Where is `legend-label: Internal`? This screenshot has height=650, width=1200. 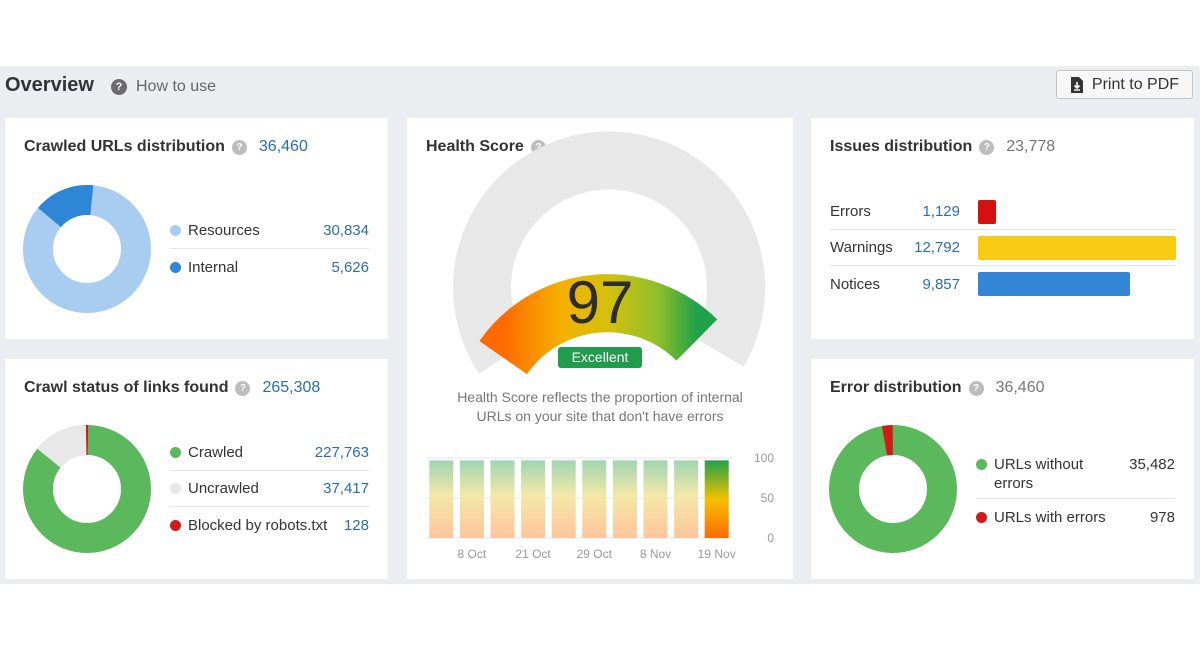
legend-label: Internal is located at coordinates (213, 267).